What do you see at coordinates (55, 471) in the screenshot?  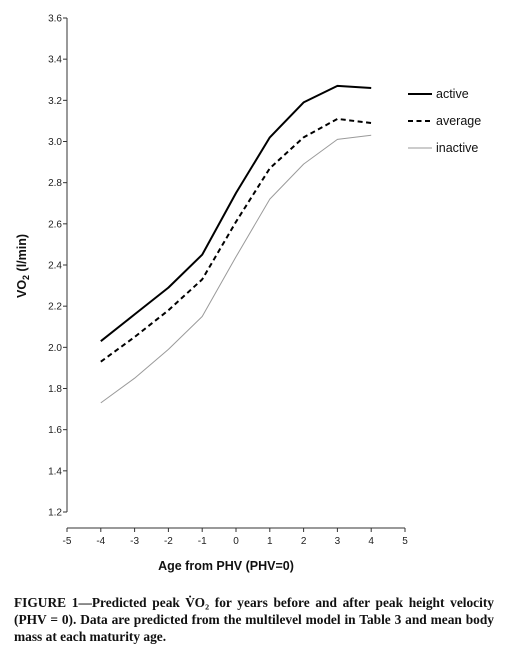 I see `y-tick-label: 1.4` at bounding box center [55, 471].